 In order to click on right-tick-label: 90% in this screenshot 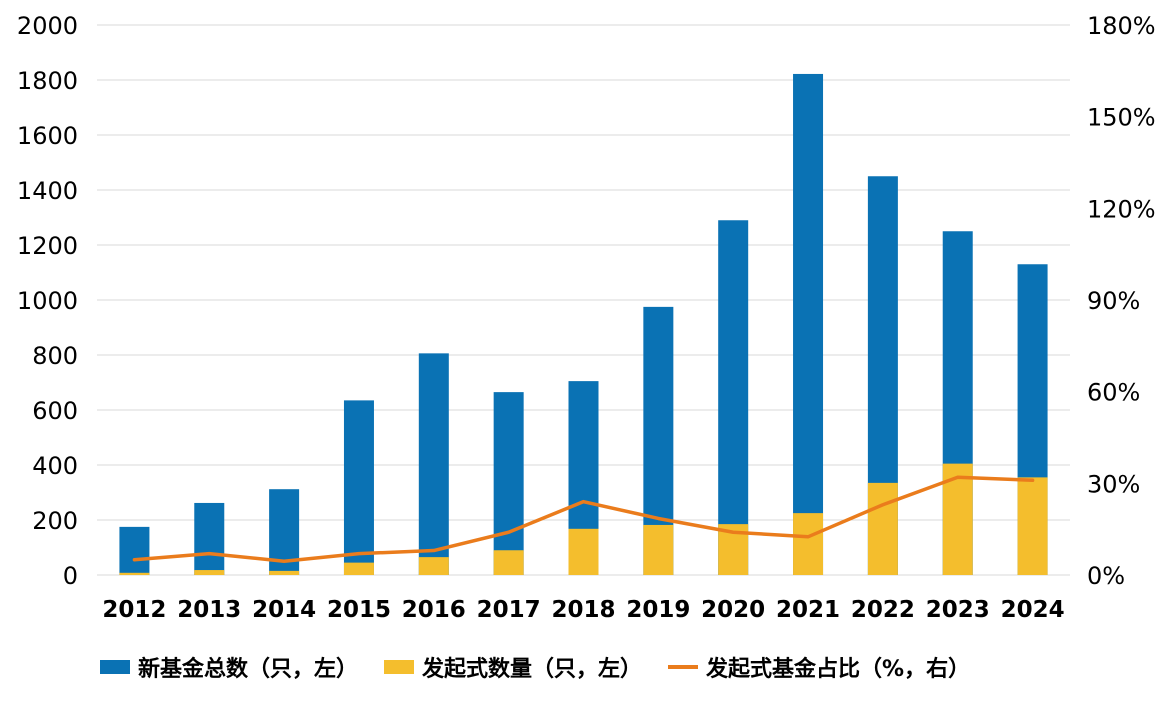, I will do `click(1113, 301)`.